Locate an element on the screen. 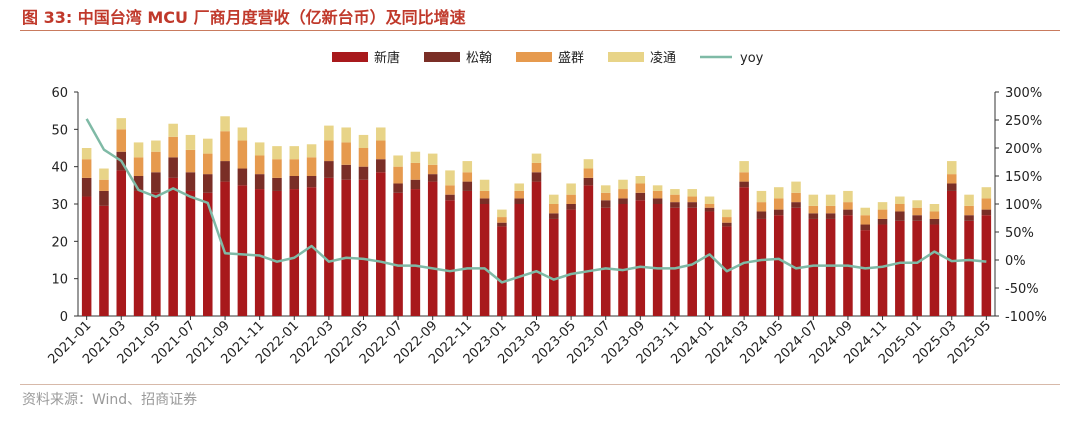 This screenshot has width=1080, height=421. figure-title: 图 33: 中国台湾 MCU 厂商月度营收（亿新台币）及同比增速 is located at coordinates (244, 17).